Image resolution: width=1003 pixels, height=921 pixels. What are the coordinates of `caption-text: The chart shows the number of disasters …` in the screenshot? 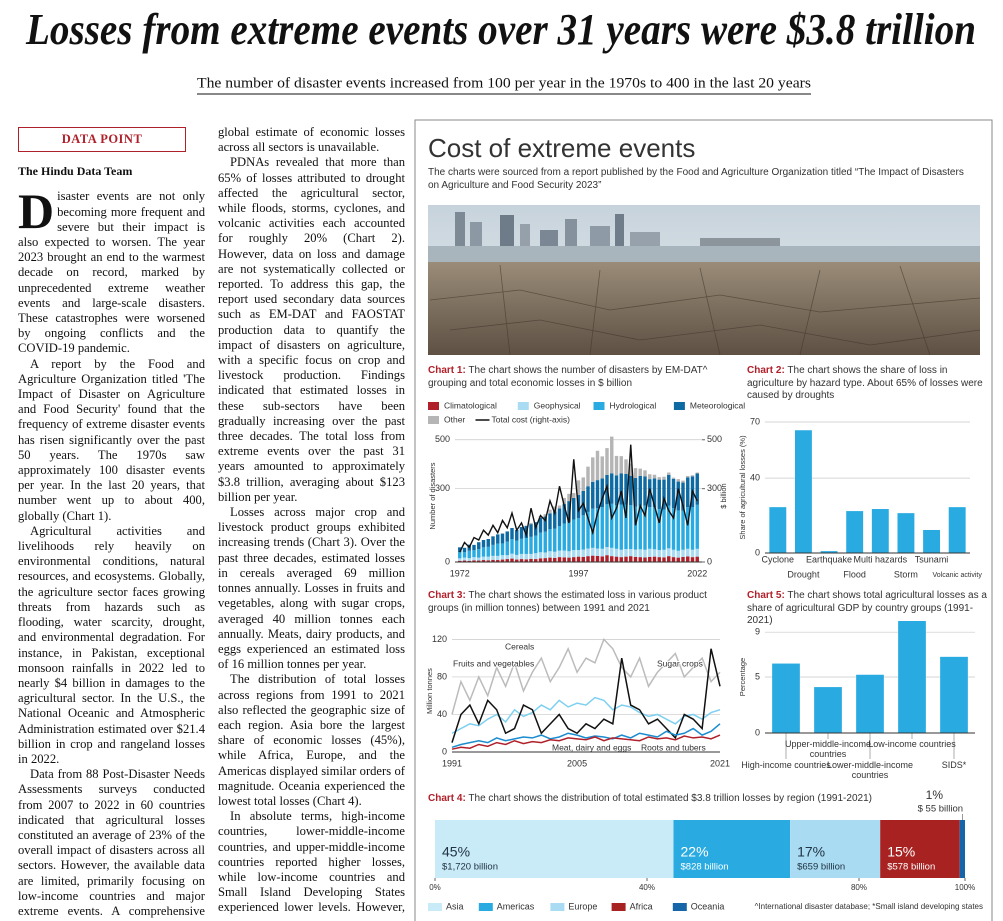 It's located at (568, 377).